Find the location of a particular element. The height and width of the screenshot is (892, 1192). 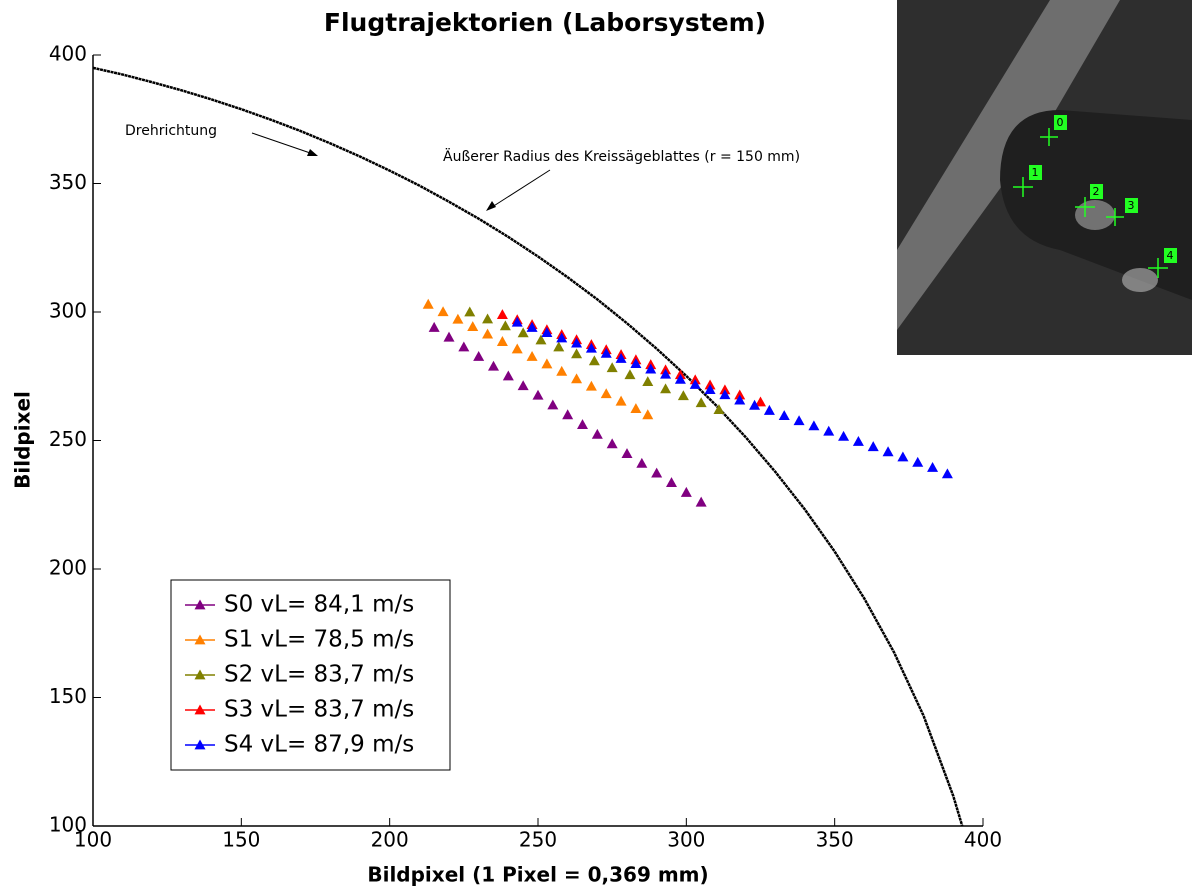

image-label: 1 is located at coordinates (1035, 172).